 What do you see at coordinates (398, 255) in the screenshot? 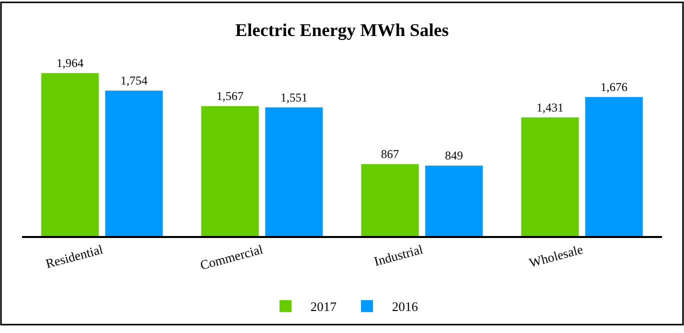
I see `x-tick-label: Industrial` at bounding box center [398, 255].